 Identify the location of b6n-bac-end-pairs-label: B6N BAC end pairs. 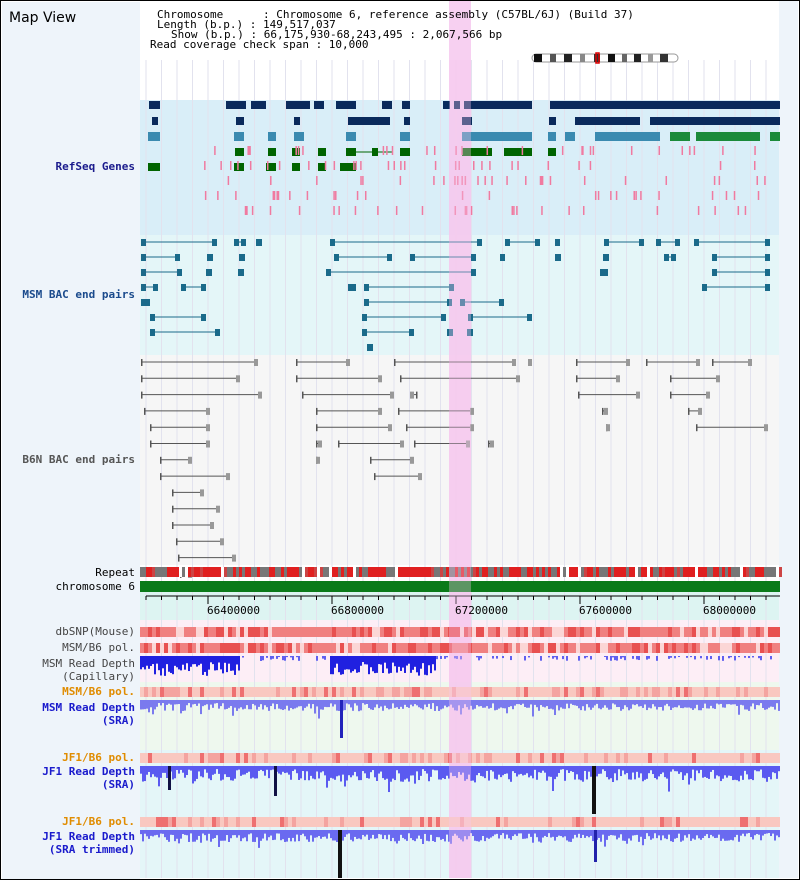
(78, 459).